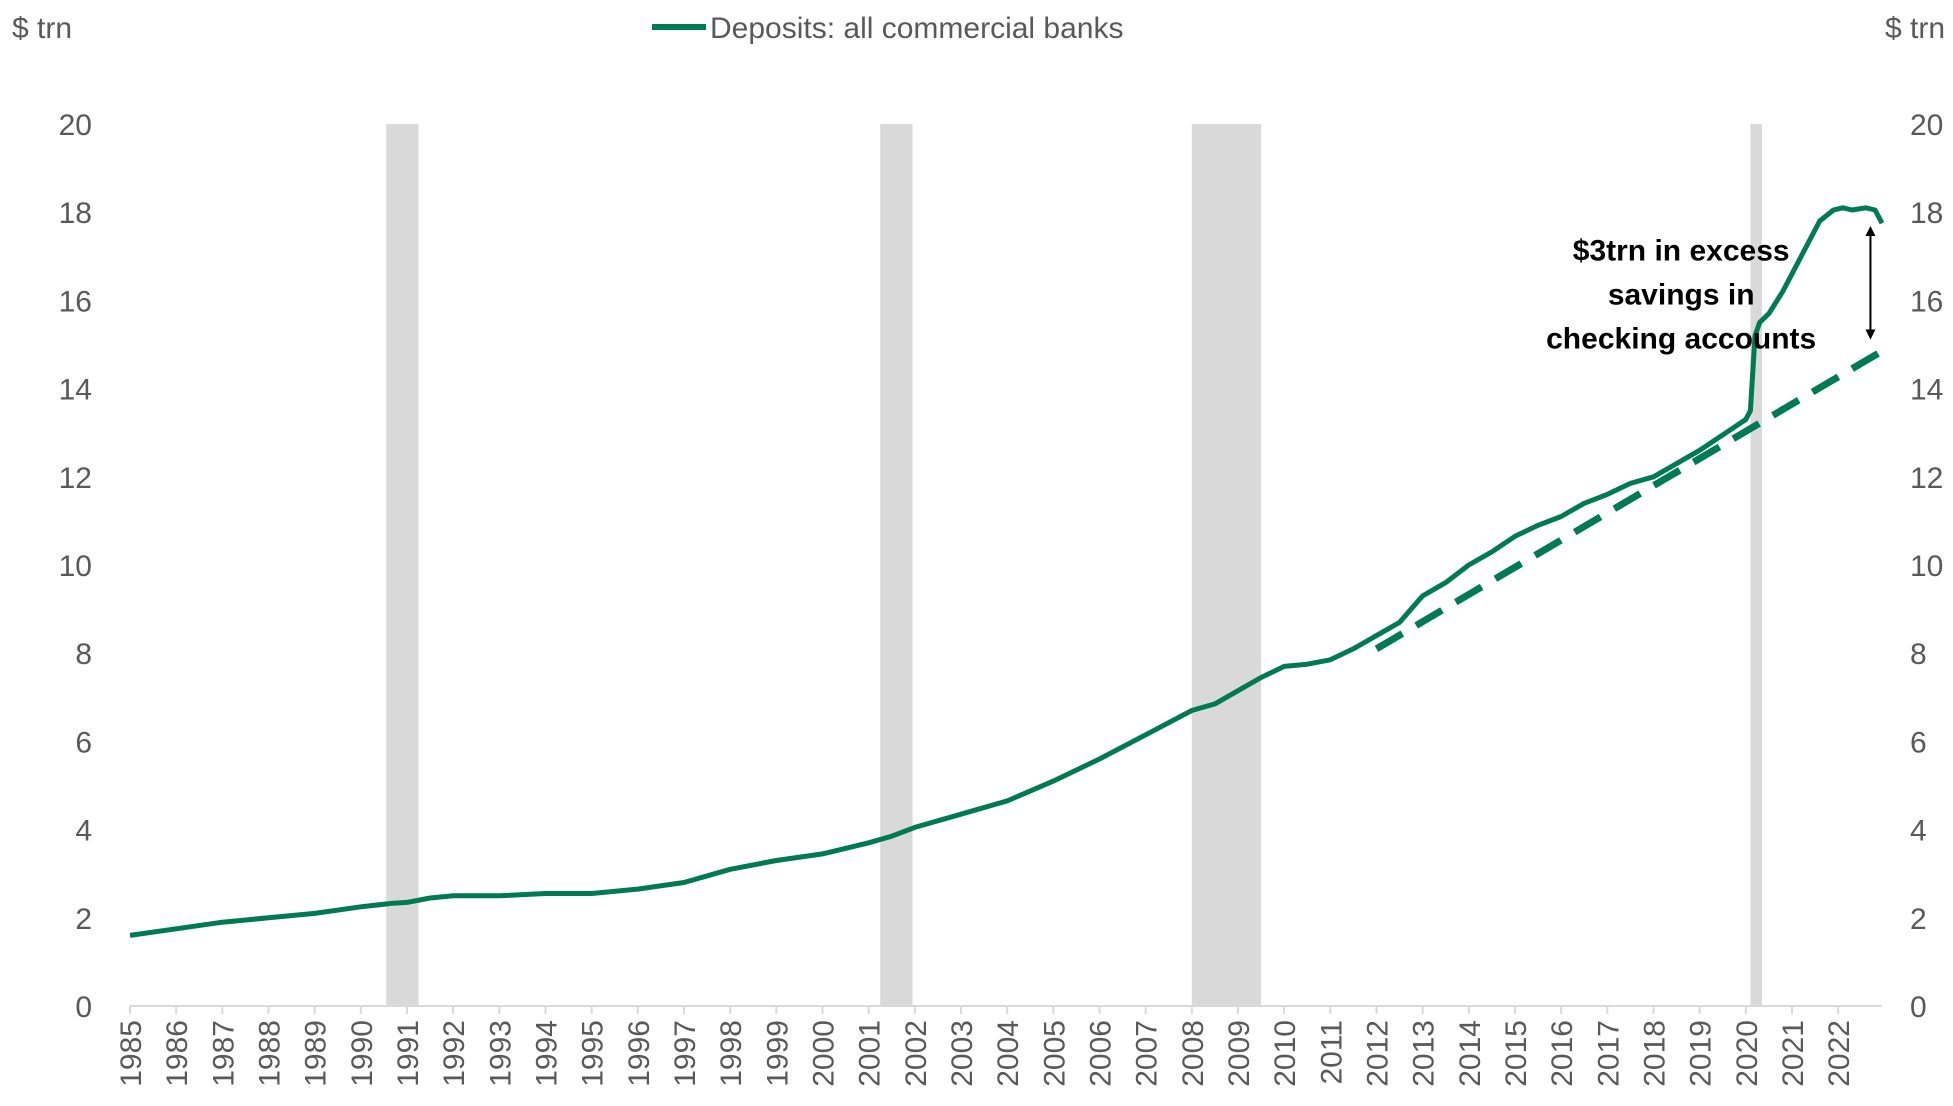 Image resolution: width=1953 pixels, height=1106 pixels. What do you see at coordinates (177, 1053) in the screenshot?
I see `x-tick-label: 1986` at bounding box center [177, 1053].